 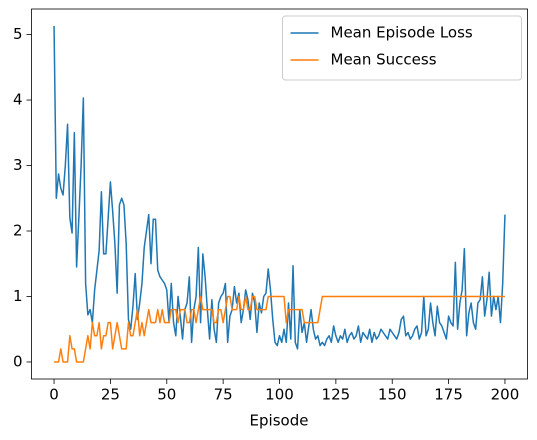 I want to click on x-axis-label: Episode, so click(x=279, y=421).